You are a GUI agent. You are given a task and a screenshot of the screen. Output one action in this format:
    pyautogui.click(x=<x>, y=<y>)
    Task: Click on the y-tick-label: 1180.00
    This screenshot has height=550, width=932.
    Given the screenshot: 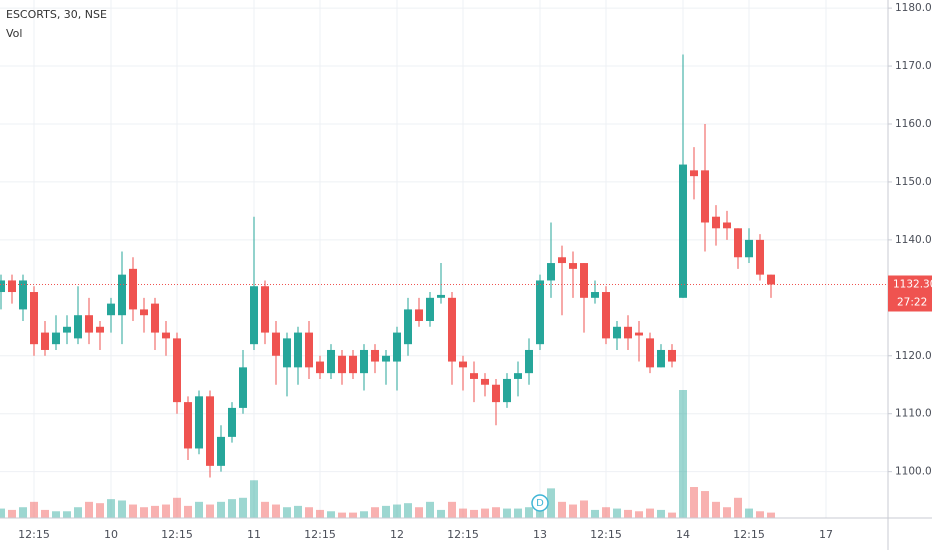 What is the action you would take?
    pyautogui.click(x=913, y=8)
    